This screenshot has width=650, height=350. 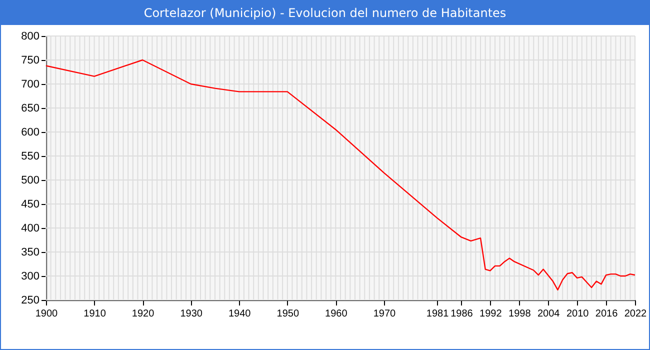 I want to click on x-tick-label: 1981, so click(x=438, y=314).